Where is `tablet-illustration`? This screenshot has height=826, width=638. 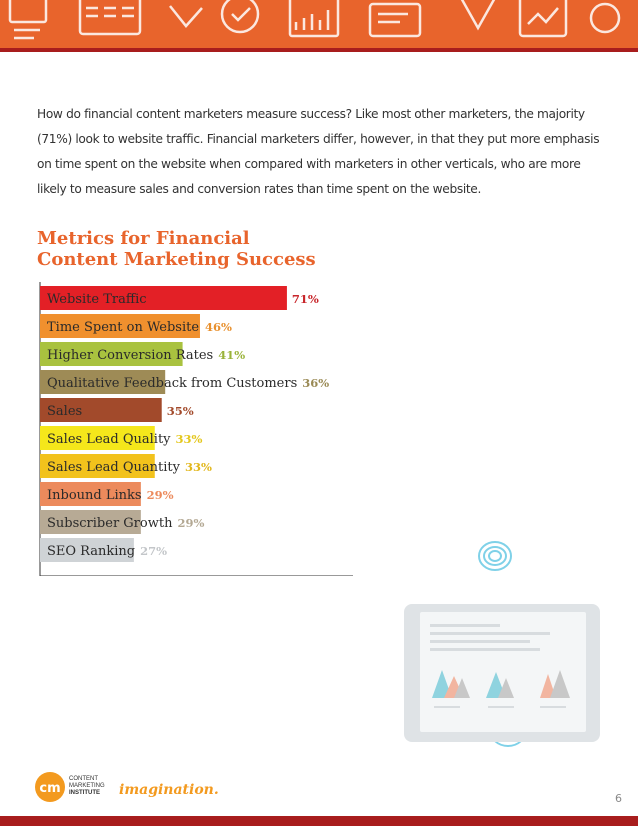
tablet-illustration is located at coordinates (502, 644).